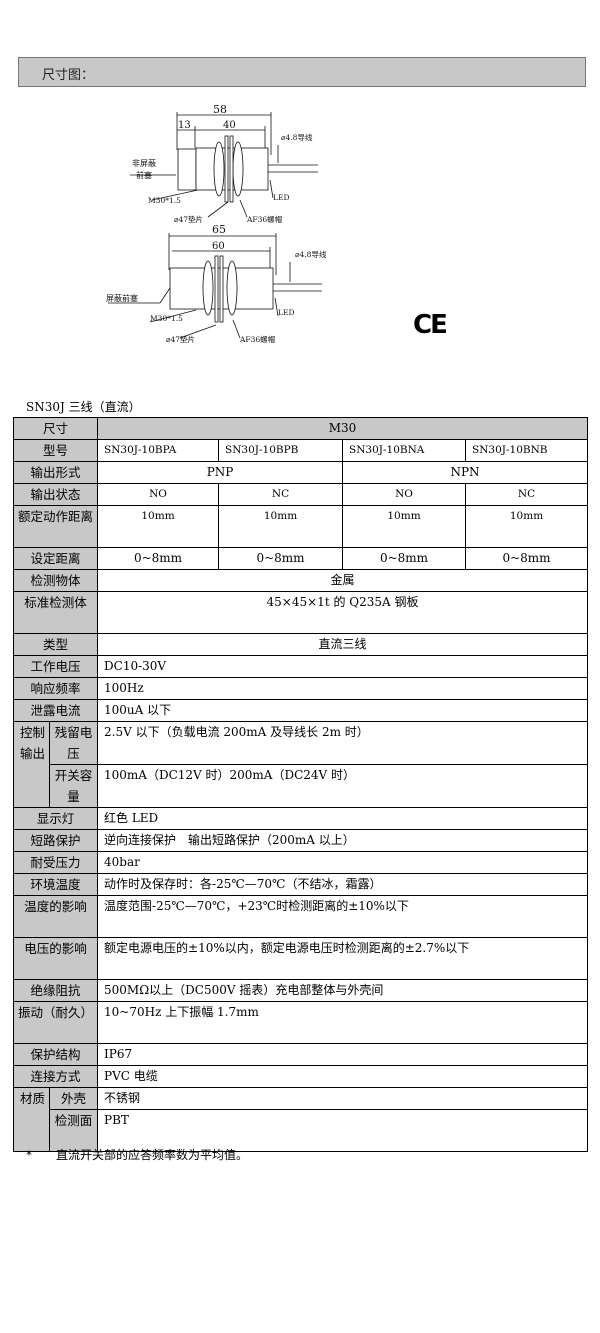 Image resolution: width=600 pixels, height=1333 pixels. I want to click on output-form-label: 输出形式, so click(55, 472).